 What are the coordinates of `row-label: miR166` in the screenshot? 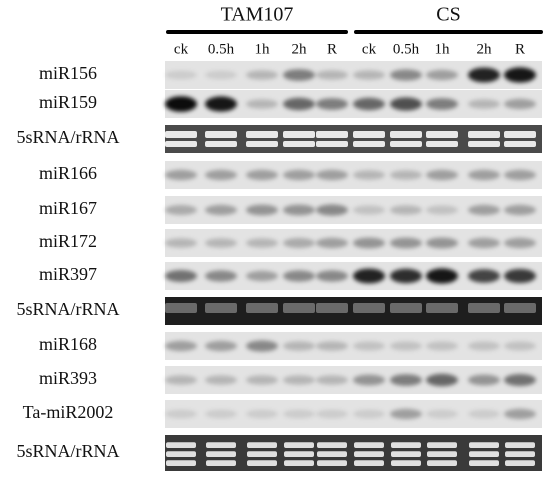 It's located at (68, 173).